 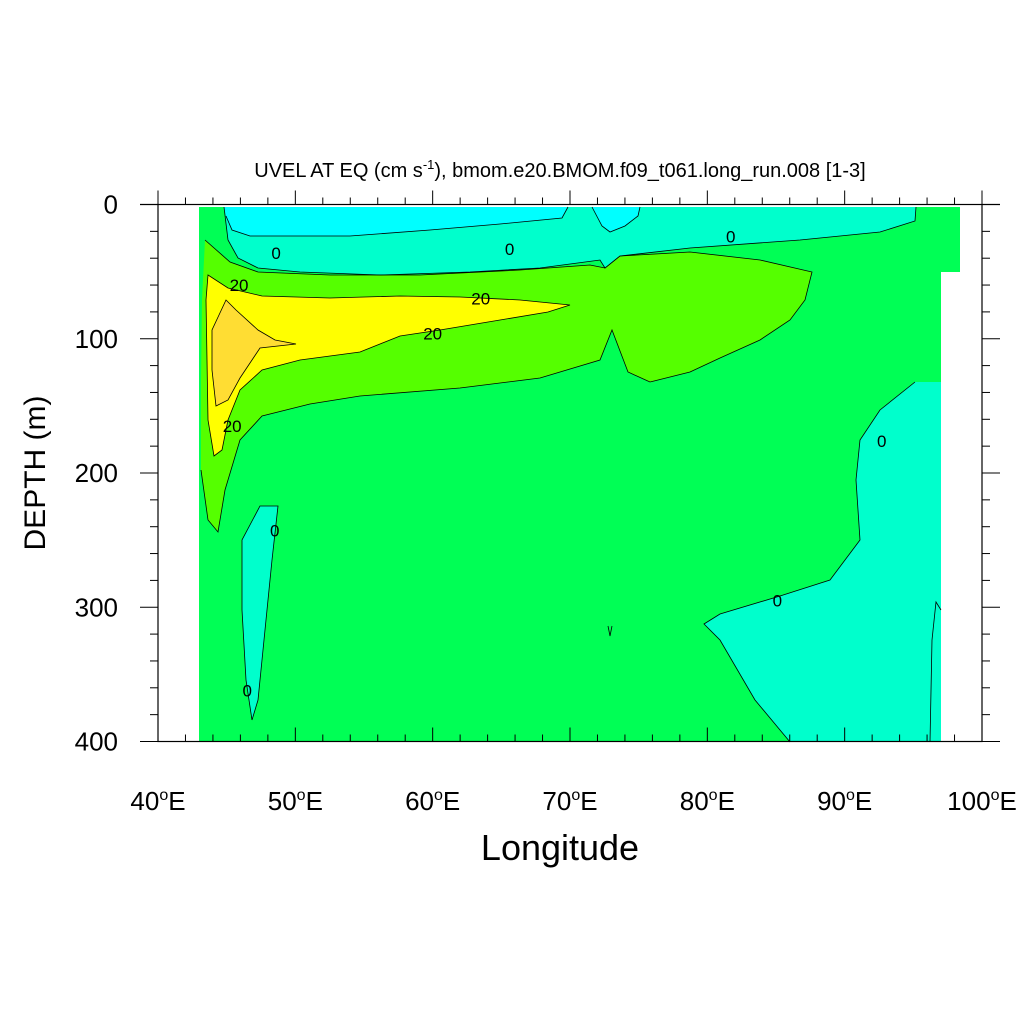 I want to click on x-tick-label: 100oE, so click(x=982, y=801).